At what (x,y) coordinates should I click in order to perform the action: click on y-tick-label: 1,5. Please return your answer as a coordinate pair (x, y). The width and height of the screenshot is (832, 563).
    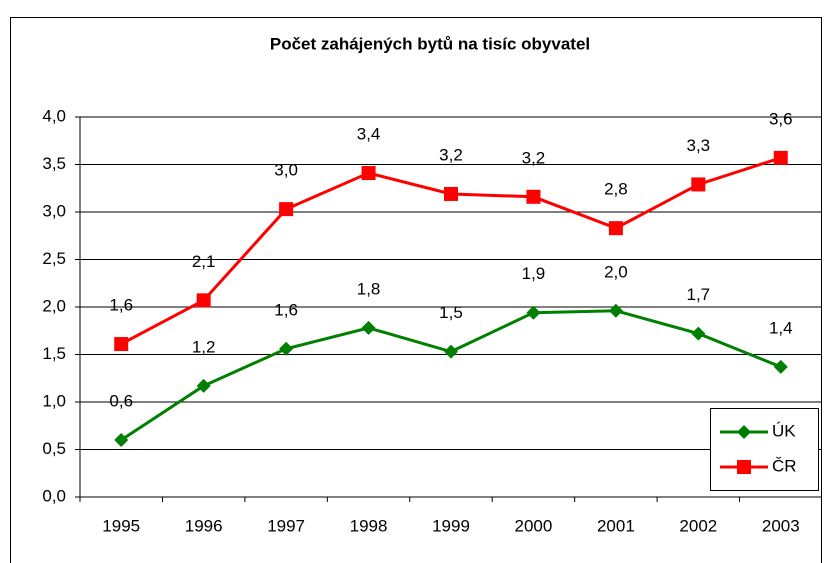
    Looking at the image, I should click on (54, 353).